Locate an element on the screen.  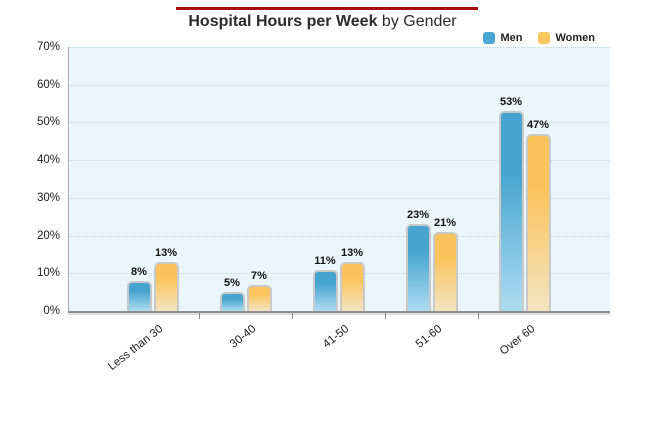
y-tick-label: 0% is located at coordinates (51, 311).